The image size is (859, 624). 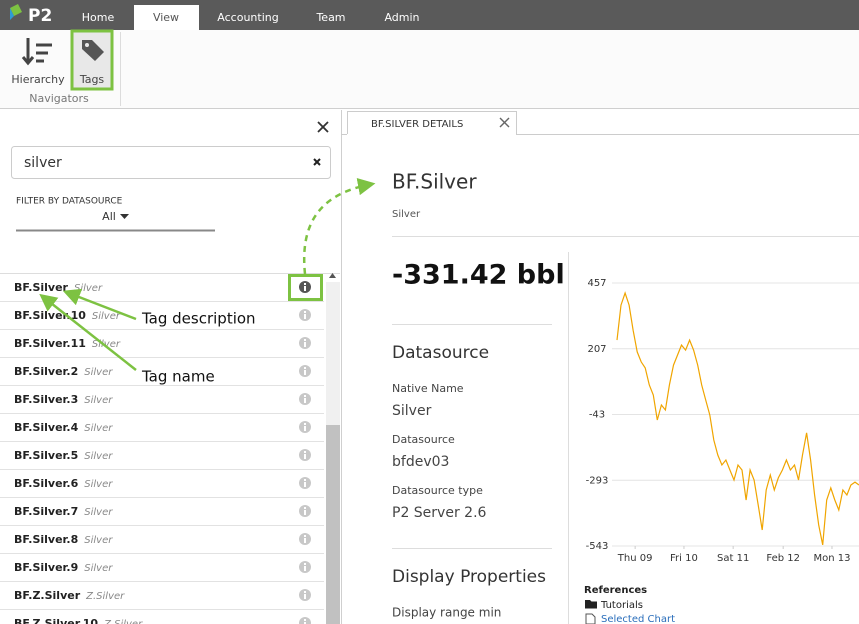 I want to click on tag-row: BF.Silver.2 Silver, so click(x=162, y=371).